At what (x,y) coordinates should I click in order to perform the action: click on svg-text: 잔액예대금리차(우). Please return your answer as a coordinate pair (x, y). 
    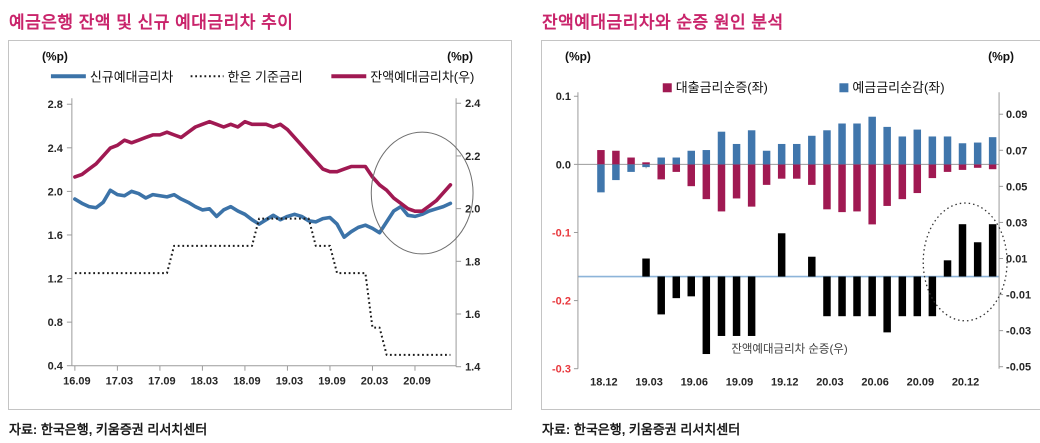
    Looking at the image, I should click on (422, 76).